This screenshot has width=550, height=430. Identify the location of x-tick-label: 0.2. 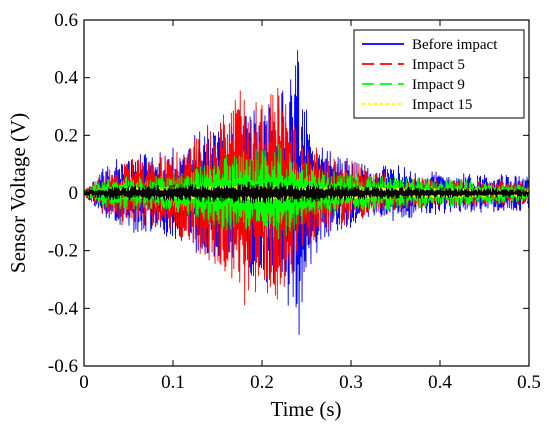
(262, 382).